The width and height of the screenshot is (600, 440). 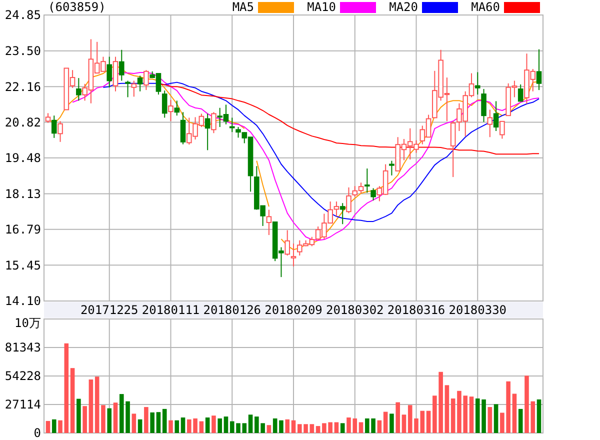 What do you see at coordinates (22, 122) in the screenshot?
I see `y-tick-label: 20.82` at bounding box center [22, 122].